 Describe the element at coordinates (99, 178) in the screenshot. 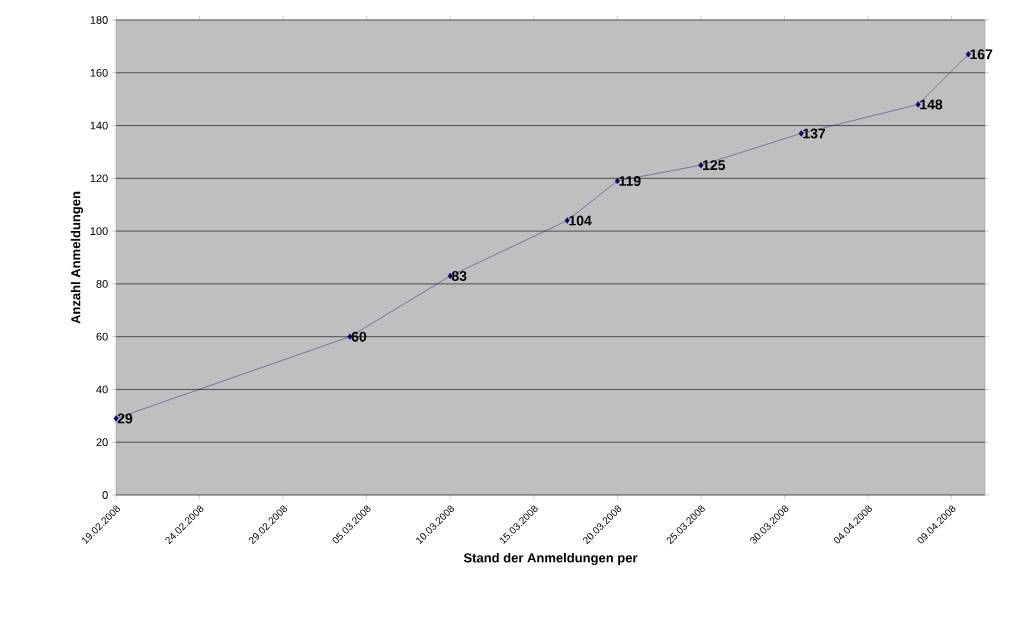

I see `y-tick-label: 120` at that location.